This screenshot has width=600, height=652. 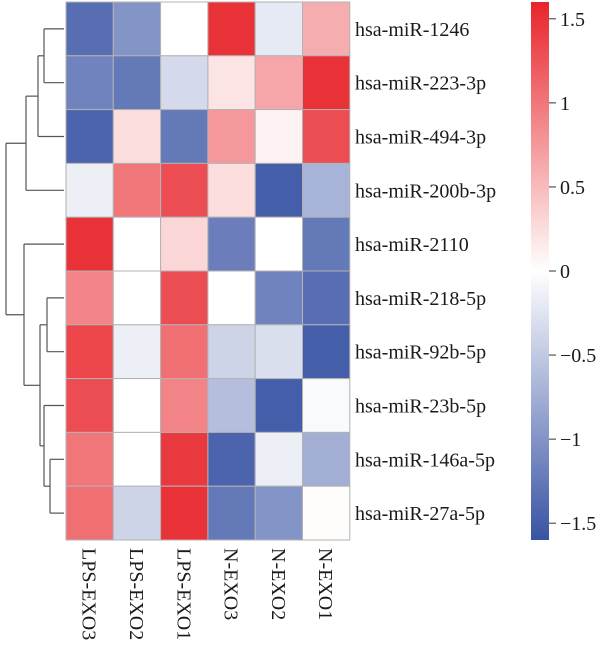 What do you see at coordinates (136, 594) in the screenshot?
I see `column-label: LPS-EXO2` at bounding box center [136, 594].